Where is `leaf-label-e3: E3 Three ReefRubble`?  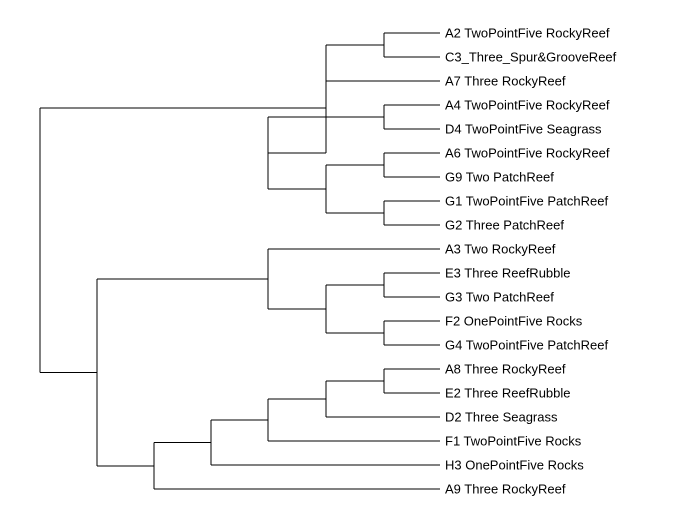
leaf-label-e3: E3 Three ReefRubble is located at coordinates (508, 273).